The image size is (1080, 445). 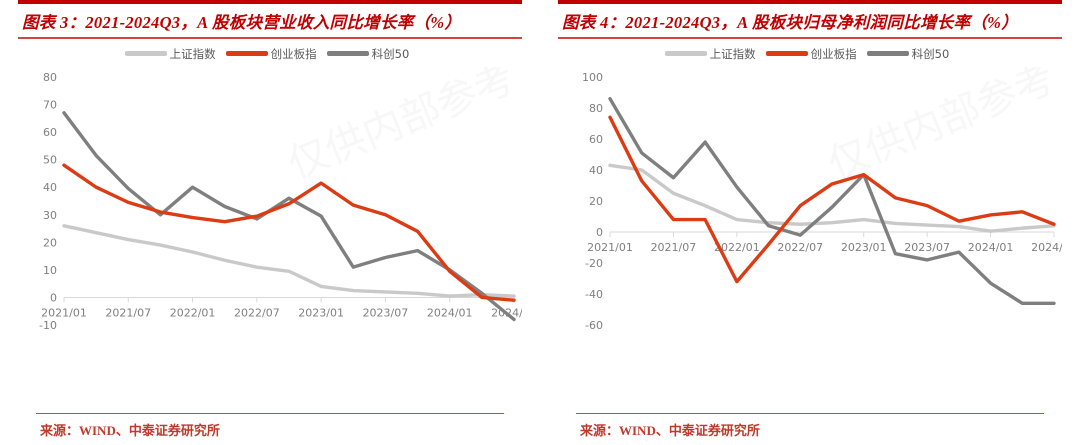 I want to click on bottom-rule-left, so click(x=270, y=413).